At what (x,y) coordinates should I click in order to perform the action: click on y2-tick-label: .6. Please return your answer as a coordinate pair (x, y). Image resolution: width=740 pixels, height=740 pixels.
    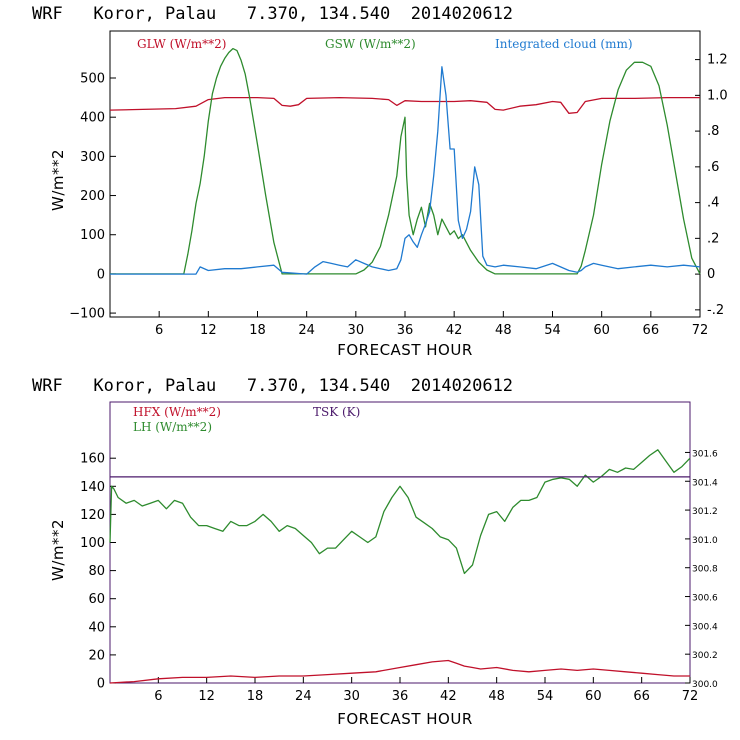
    Looking at the image, I should click on (713, 167).